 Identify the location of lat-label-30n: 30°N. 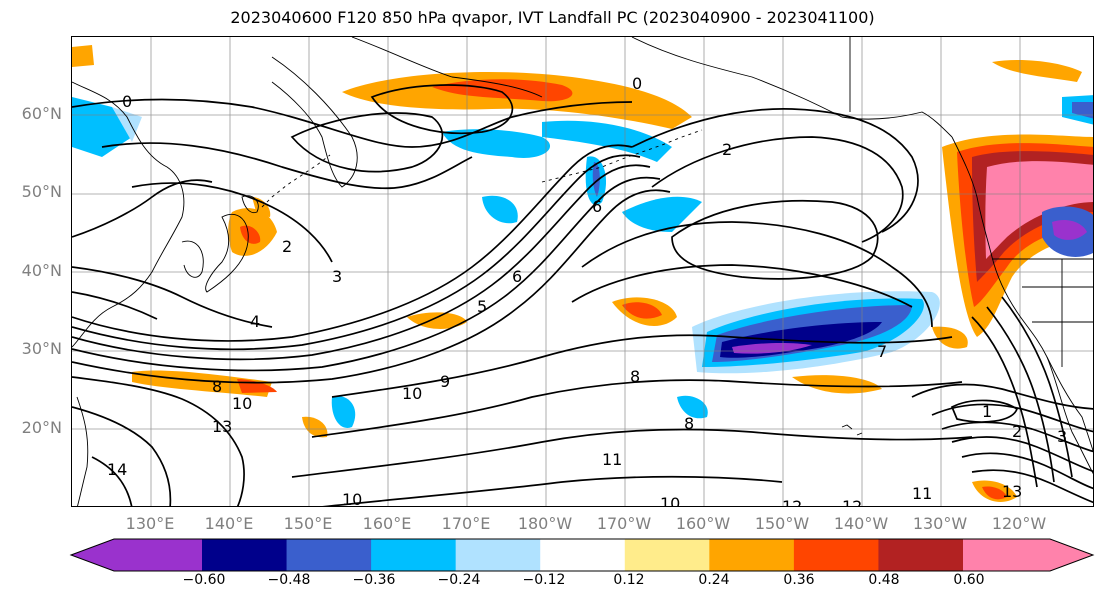
(41, 348).